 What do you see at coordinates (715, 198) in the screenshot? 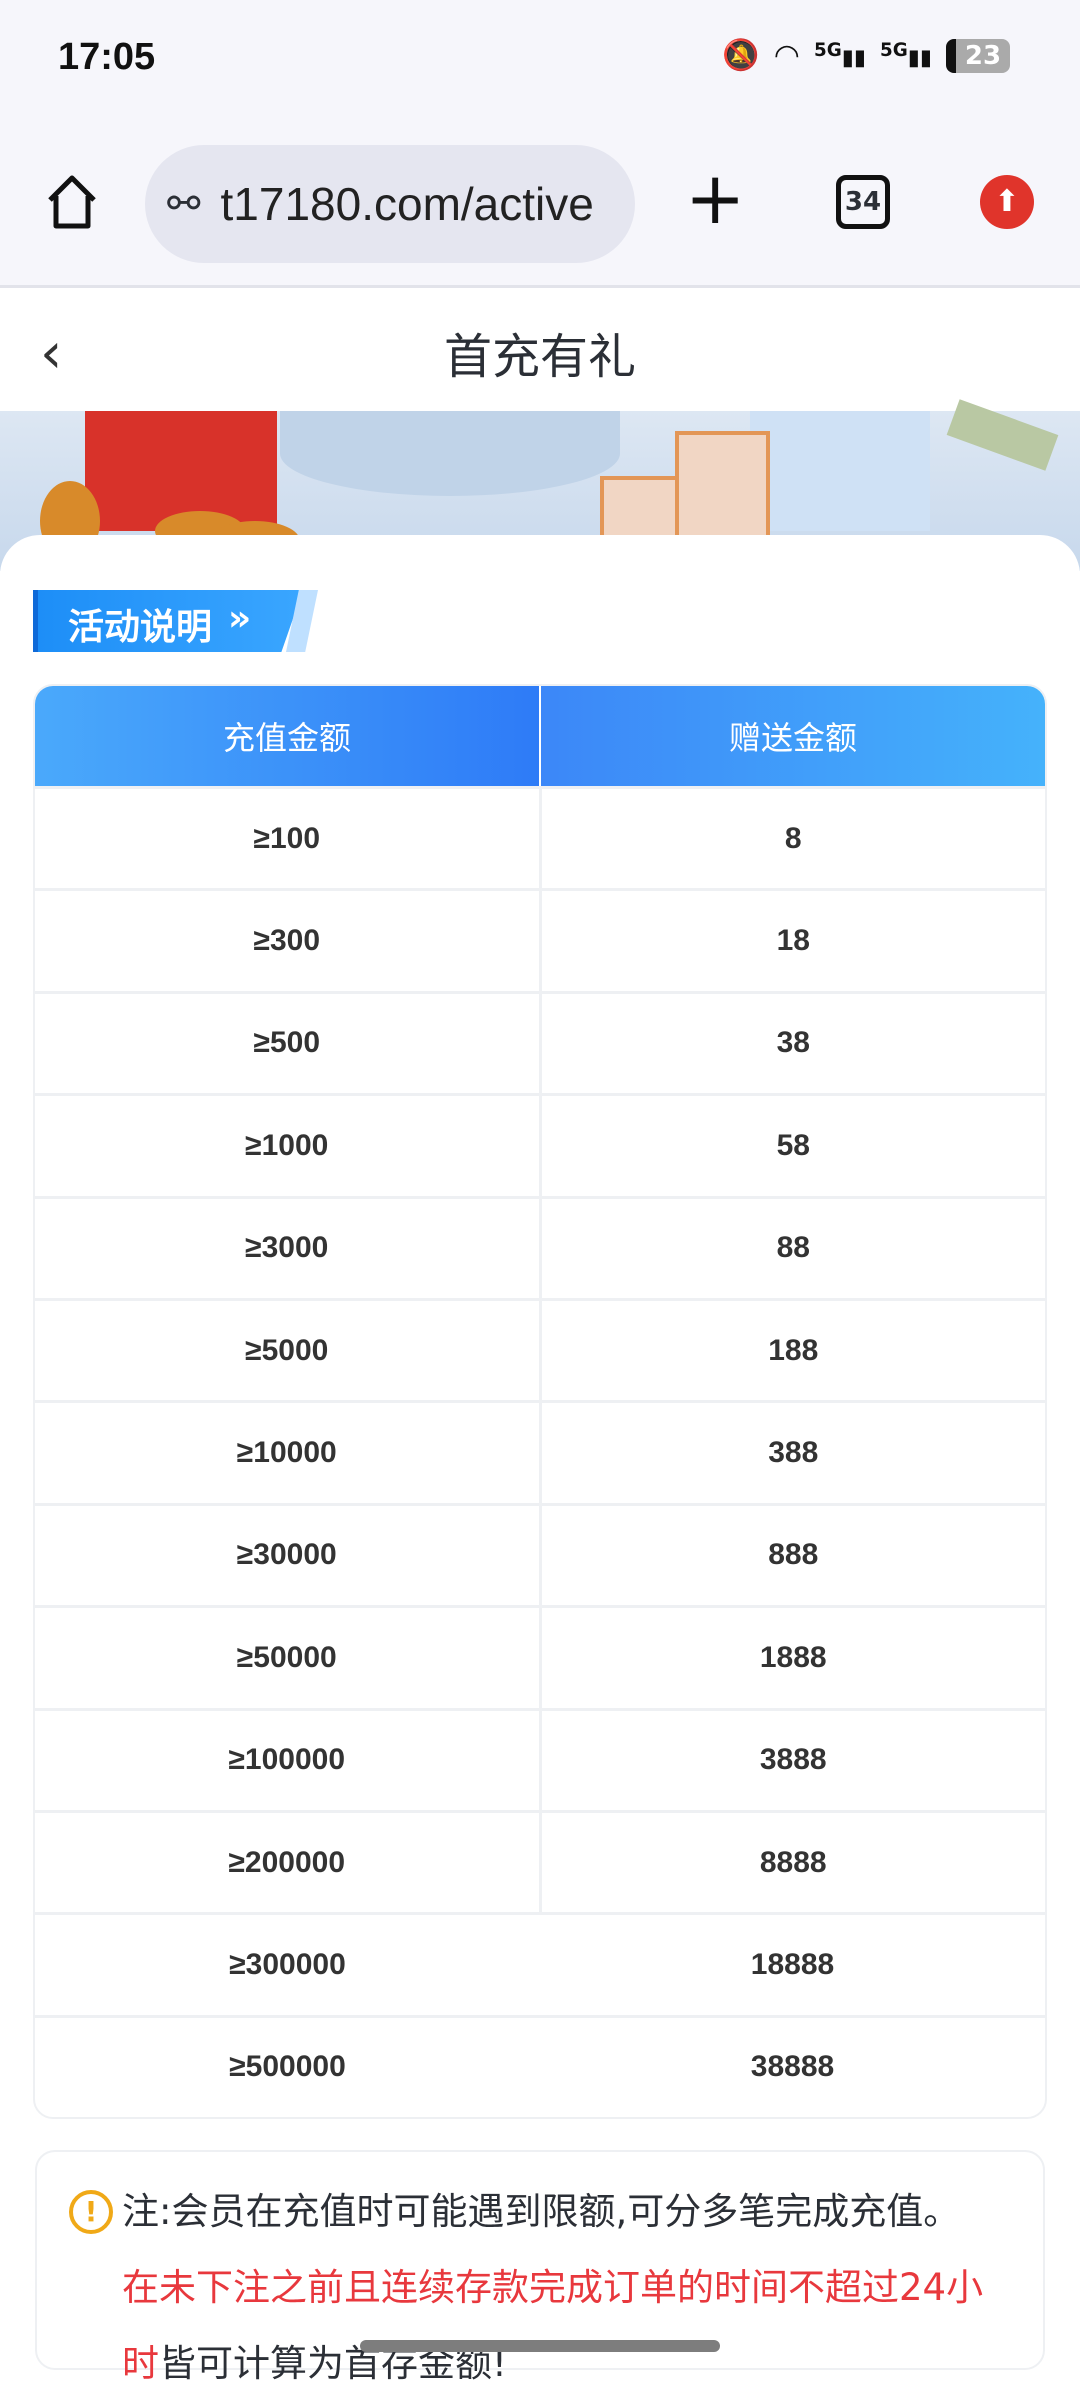
I see `new-tab-icon: +` at bounding box center [715, 198].